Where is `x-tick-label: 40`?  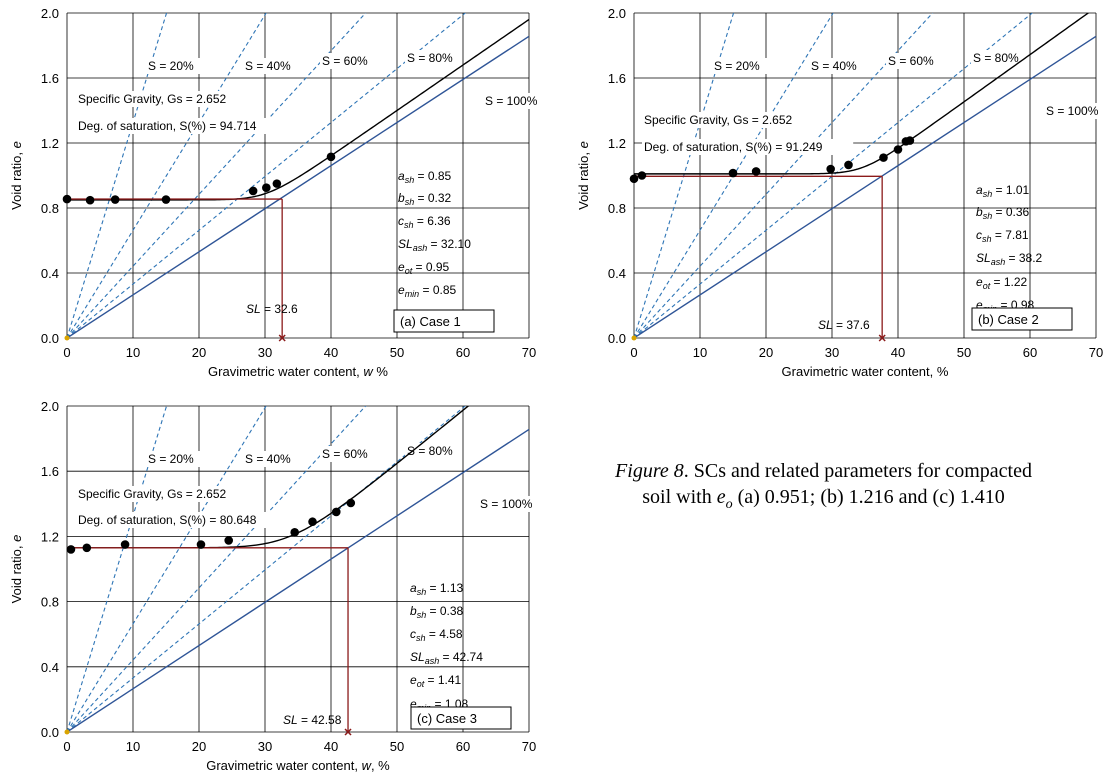
x-tick-label: 40 is located at coordinates (331, 352).